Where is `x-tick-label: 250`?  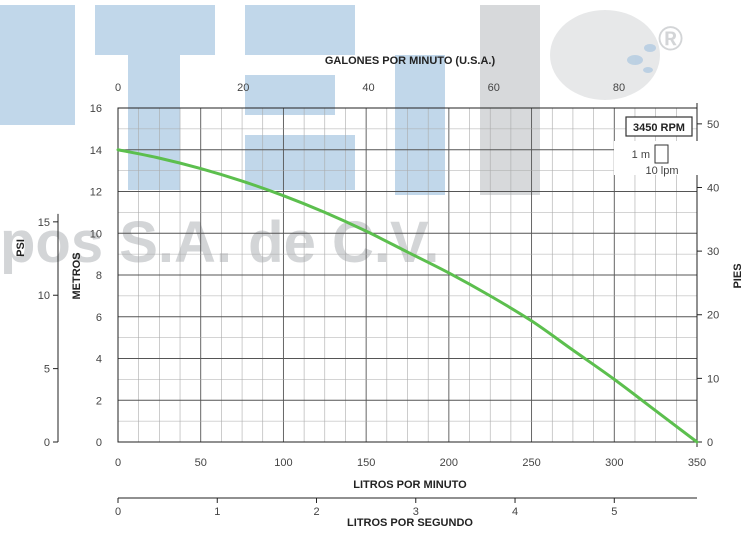 x-tick-label: 250 is located at coordinates (531, 463).